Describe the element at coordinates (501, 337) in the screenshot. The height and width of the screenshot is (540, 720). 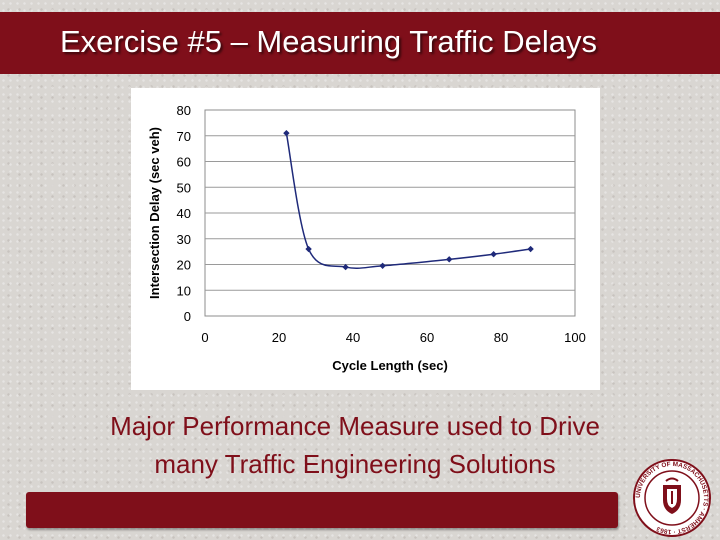
I see `x-tick-label: 80` at that location.